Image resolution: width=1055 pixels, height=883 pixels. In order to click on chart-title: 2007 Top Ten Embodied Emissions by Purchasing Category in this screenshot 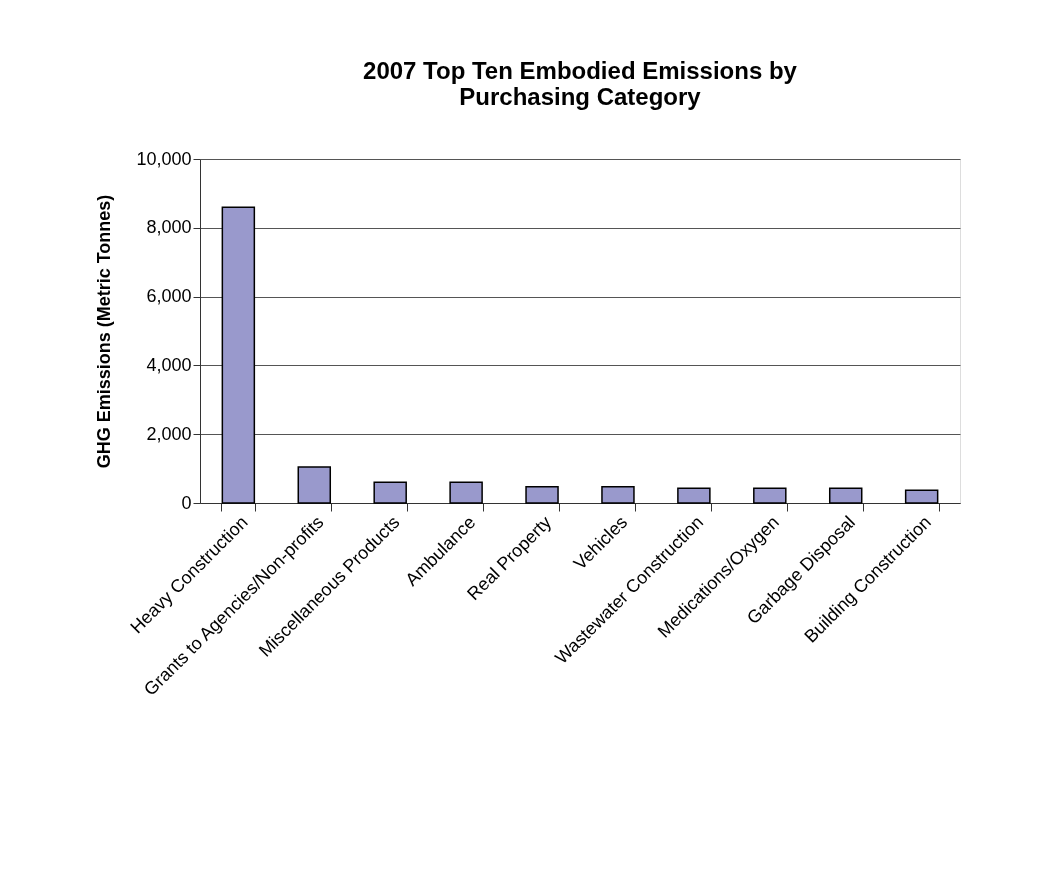, I will do `click(580, 83)`.